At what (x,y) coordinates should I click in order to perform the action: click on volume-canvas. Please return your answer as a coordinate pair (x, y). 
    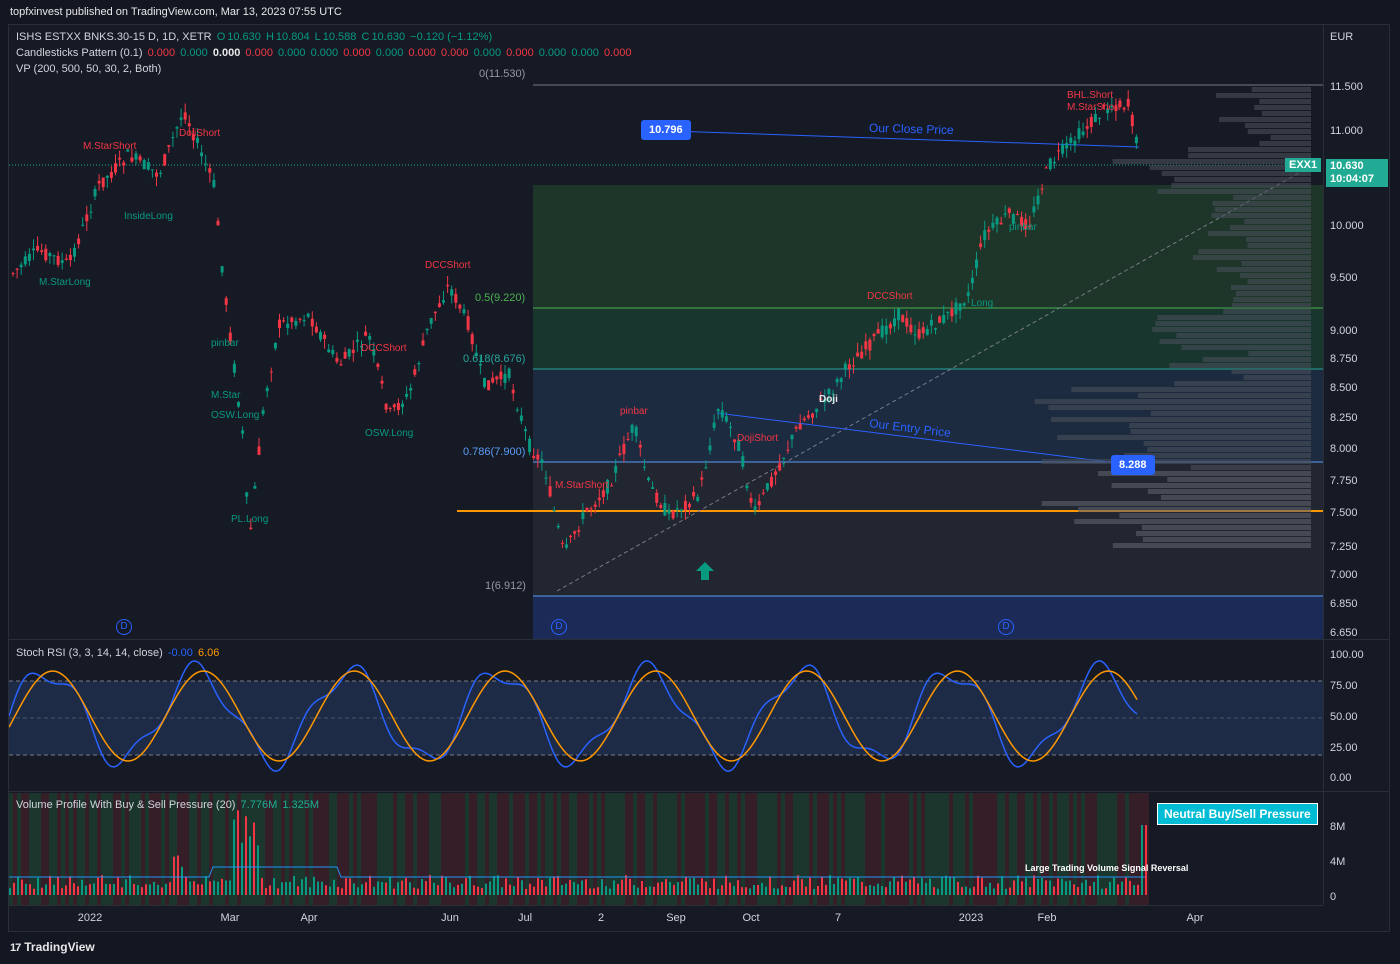
    Looking at the image, I should click on (666, 849).